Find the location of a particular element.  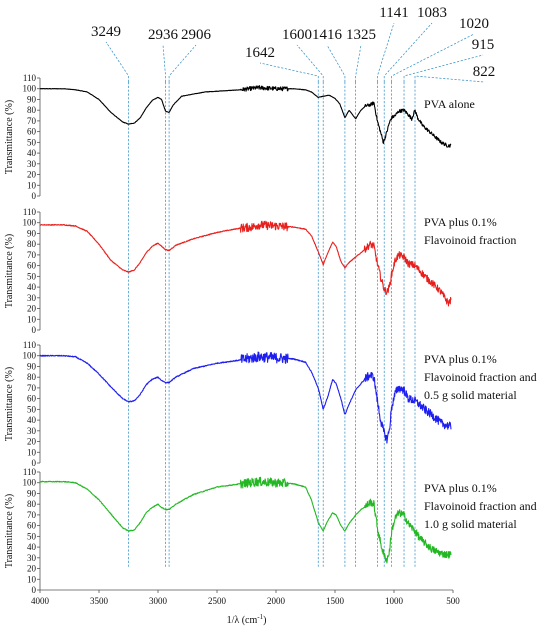

panel-3-y-tick-label: 60 is located at coordinates (32, 399).